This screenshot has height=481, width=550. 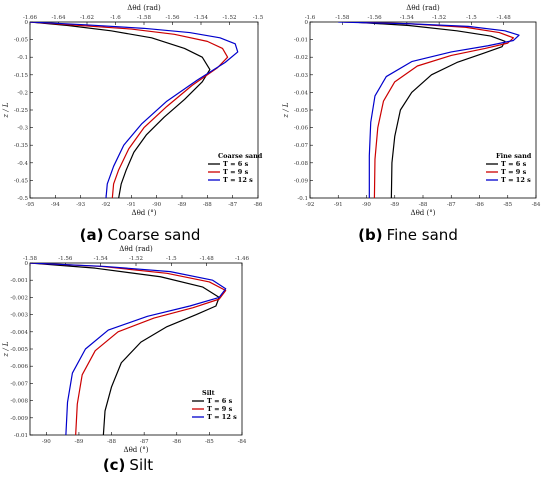 I want to click on caption-text: Silt, so click(x=141, y=465).